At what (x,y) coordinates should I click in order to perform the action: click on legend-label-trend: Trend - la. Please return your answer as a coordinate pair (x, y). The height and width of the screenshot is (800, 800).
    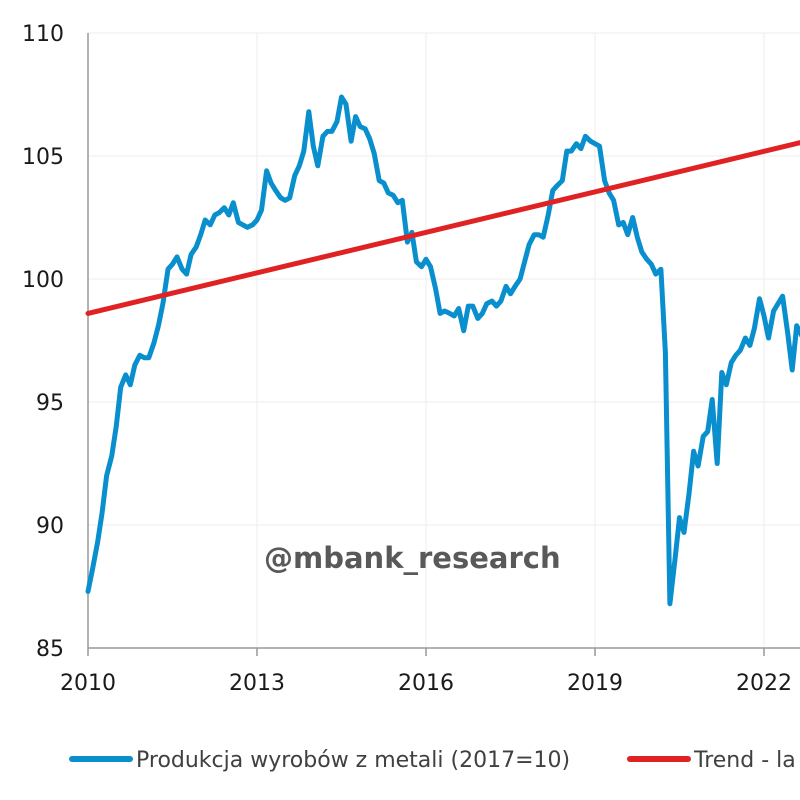
    Looking at the image, I should click on (744, 760).